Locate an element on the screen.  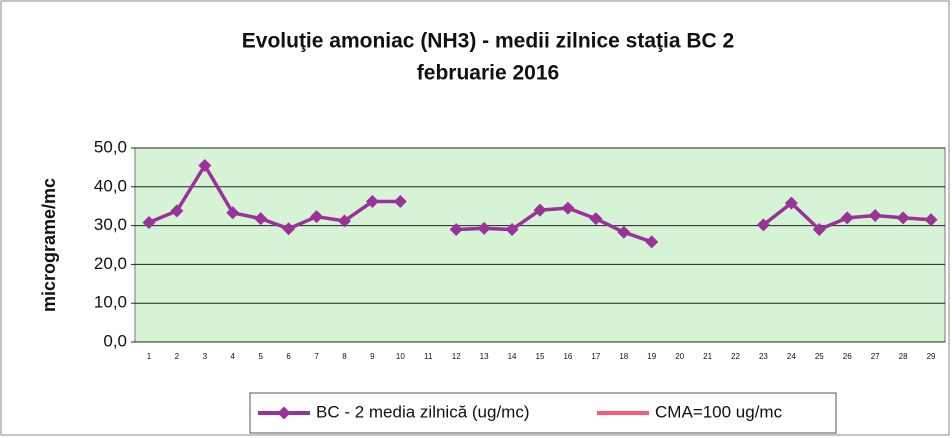
legend-marker is located at coordinates (284, 413).